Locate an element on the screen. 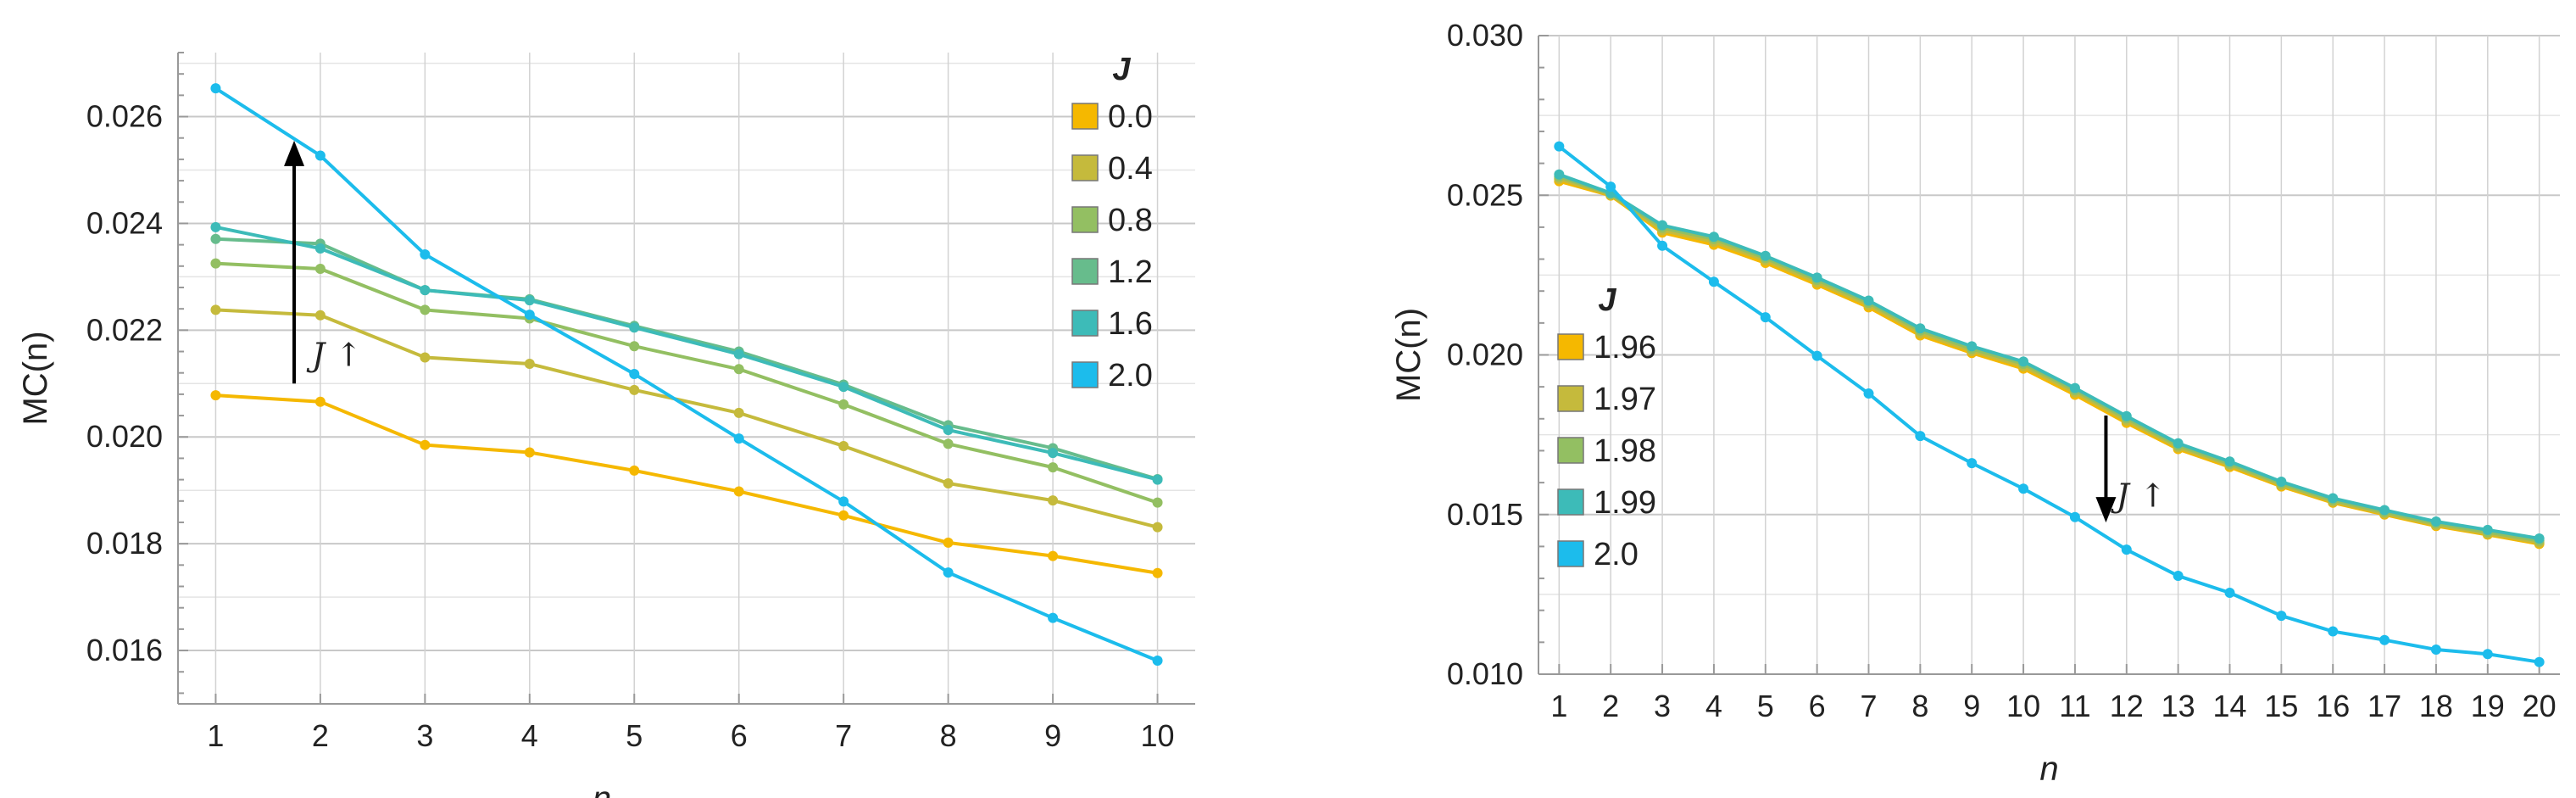 This screenshot has height=798, width=2576. y-axis-title: MC(n) is located at coordinates (35, 378).